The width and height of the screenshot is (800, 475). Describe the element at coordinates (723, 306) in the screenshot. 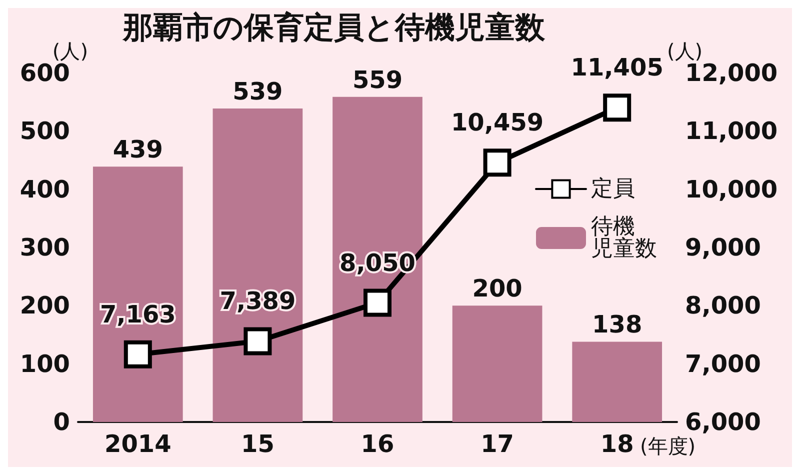

I see `y2-tick-label: 8,000` at that location.